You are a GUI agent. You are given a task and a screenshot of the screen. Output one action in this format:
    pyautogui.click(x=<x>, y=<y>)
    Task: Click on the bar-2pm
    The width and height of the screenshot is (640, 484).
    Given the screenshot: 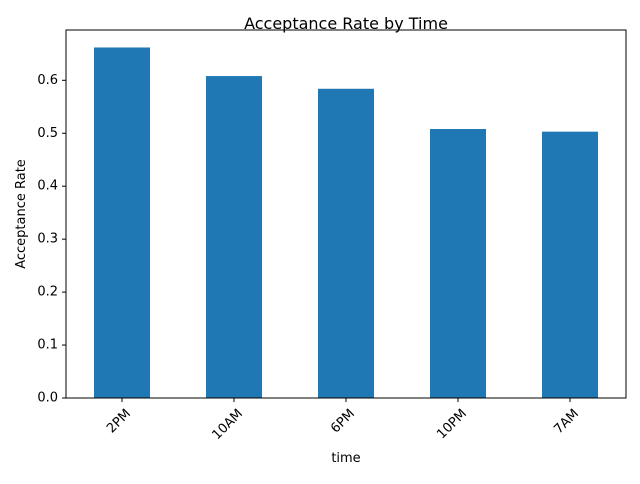 What is the action you would take?
    pyautogui.click(x=122, y=222)
    